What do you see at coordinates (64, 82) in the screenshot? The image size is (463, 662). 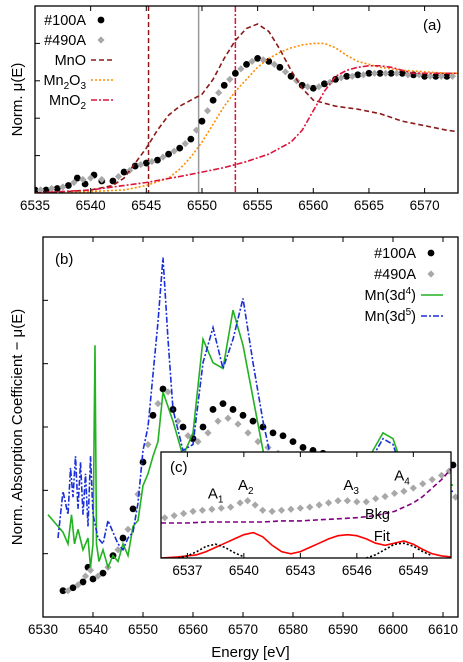 I see `legend-label: Mn2O3` at bounding box center [64, 82].